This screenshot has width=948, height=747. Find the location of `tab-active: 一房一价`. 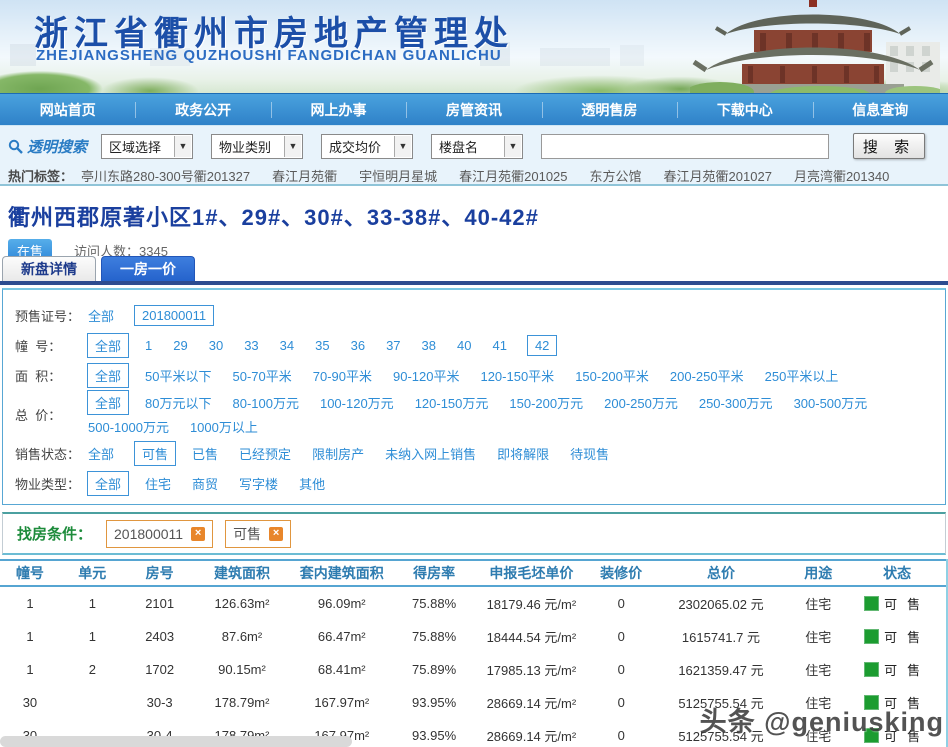

tab-active: 一房一价 is located at coordinates (148, 268).